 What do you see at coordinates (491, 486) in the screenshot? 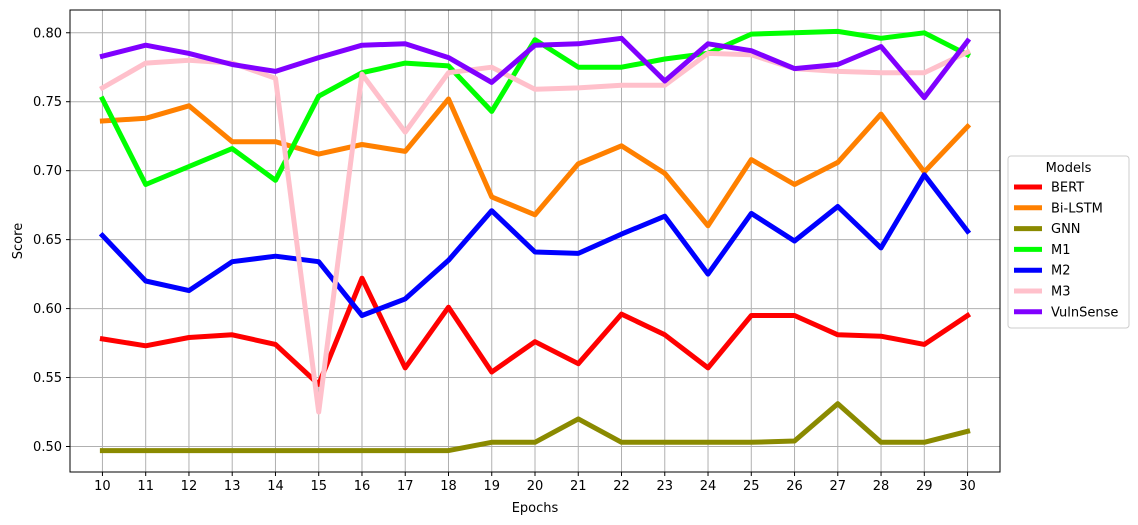
I see `x-tick-label: 19` at bounding box center [491, 486].